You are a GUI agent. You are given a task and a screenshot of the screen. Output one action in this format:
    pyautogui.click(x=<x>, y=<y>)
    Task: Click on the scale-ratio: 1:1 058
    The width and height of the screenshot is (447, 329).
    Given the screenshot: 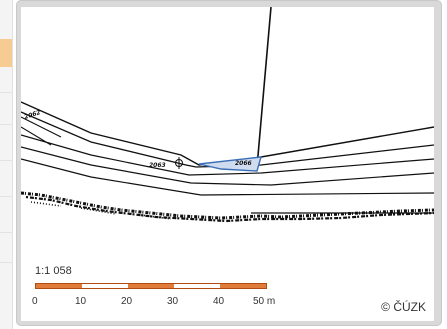 What is the action you would take?
    pyautogui.click(x=53, y=271)
    